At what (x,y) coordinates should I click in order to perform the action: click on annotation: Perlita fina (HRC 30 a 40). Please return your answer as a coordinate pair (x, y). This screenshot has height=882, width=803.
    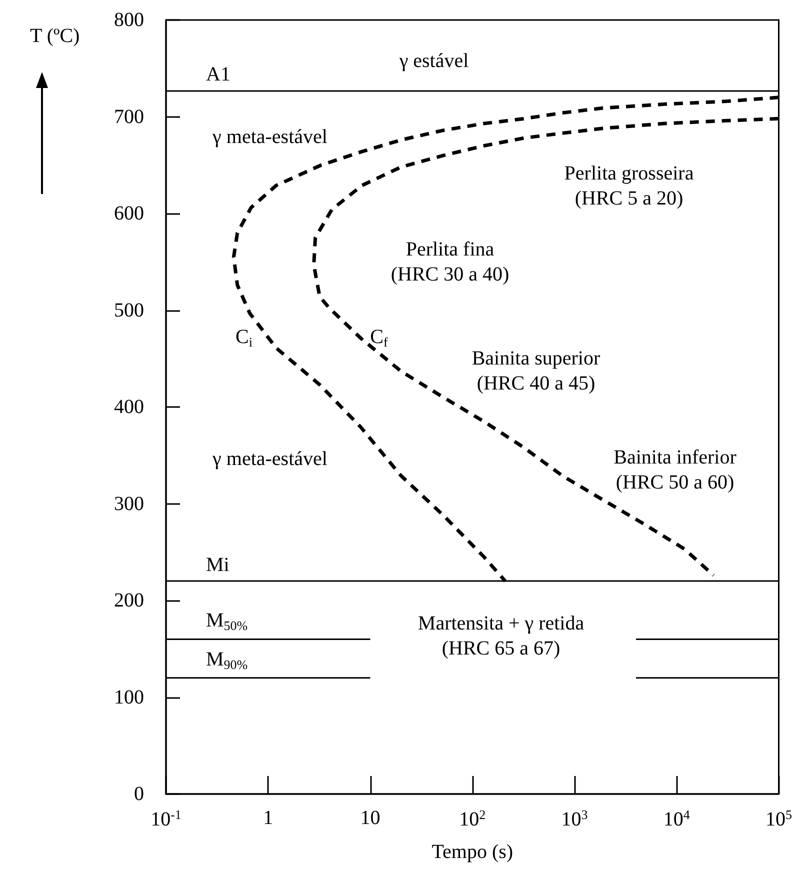
    Looking at the image, I should click on (450, 262).